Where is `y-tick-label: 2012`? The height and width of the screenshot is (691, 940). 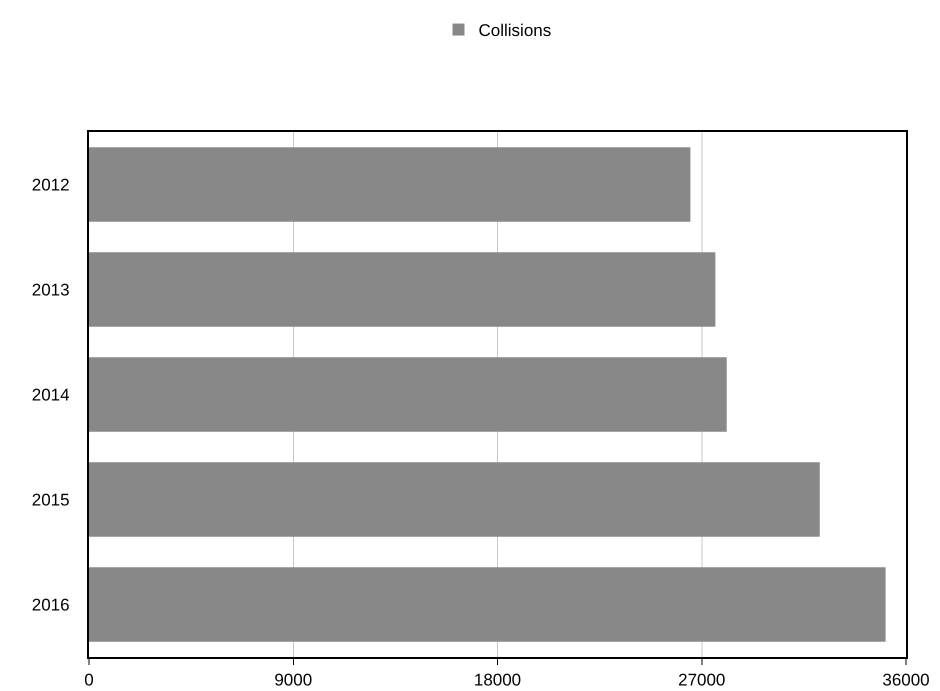
y-tick-label: 2012 is located at coordinates (51, 184).